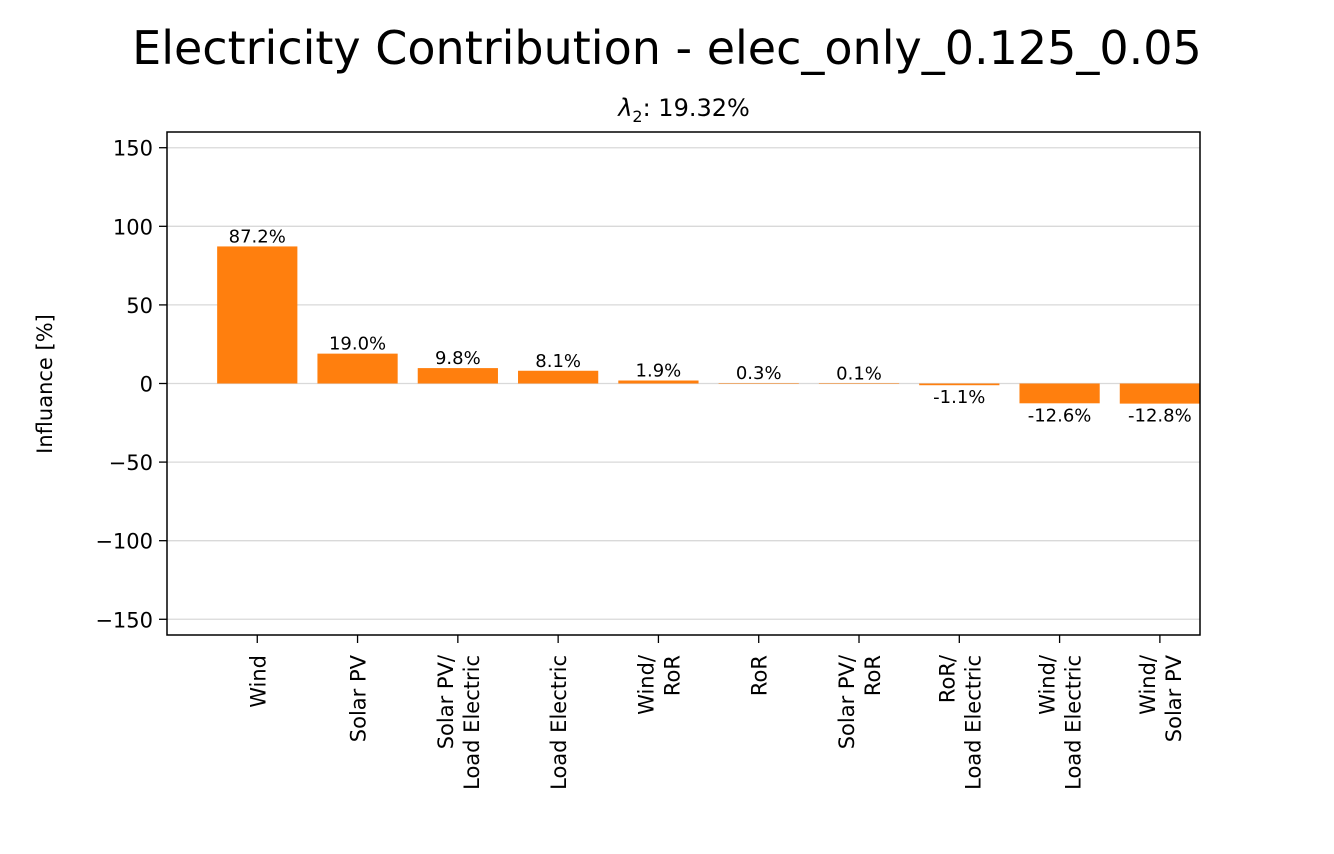 The height and width of the screenshot is (854, 1334). I want to click on y-axis-label: Influance [%], so click(45, 384).